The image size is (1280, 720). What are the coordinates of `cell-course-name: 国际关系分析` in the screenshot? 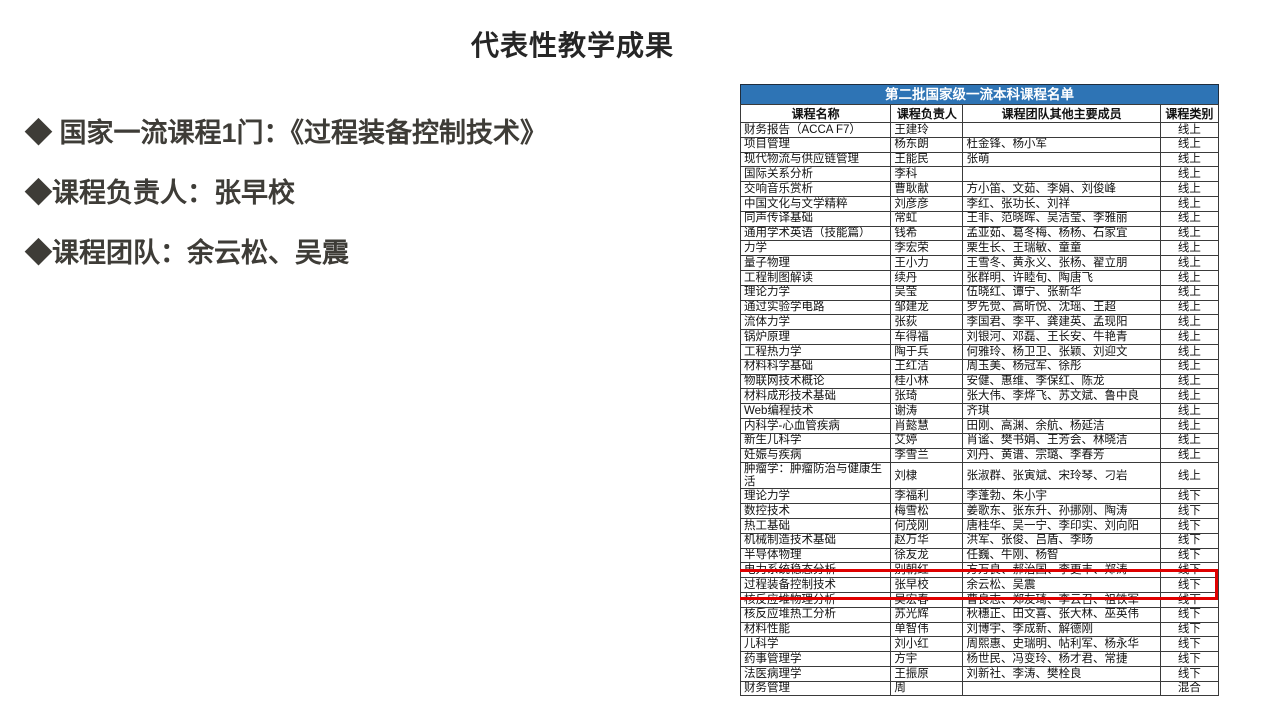 It's located at (816, 174).